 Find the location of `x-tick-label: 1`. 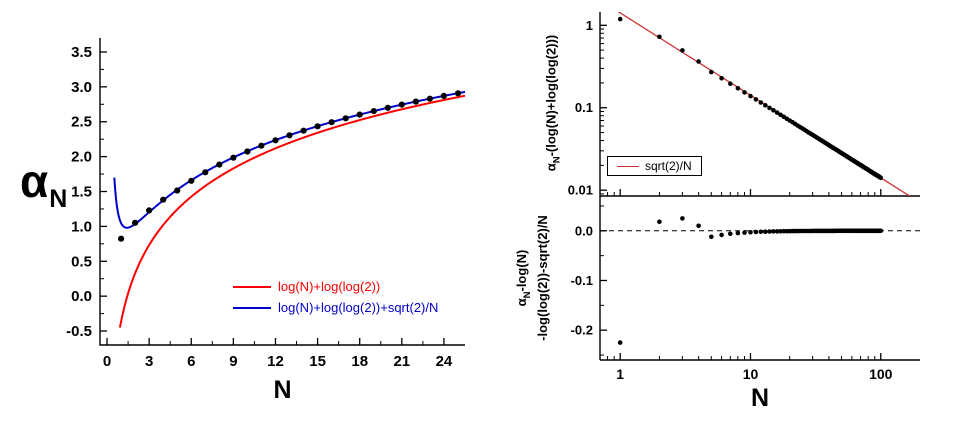

x-tick-label: 1 is located at coordinates (620, 374).